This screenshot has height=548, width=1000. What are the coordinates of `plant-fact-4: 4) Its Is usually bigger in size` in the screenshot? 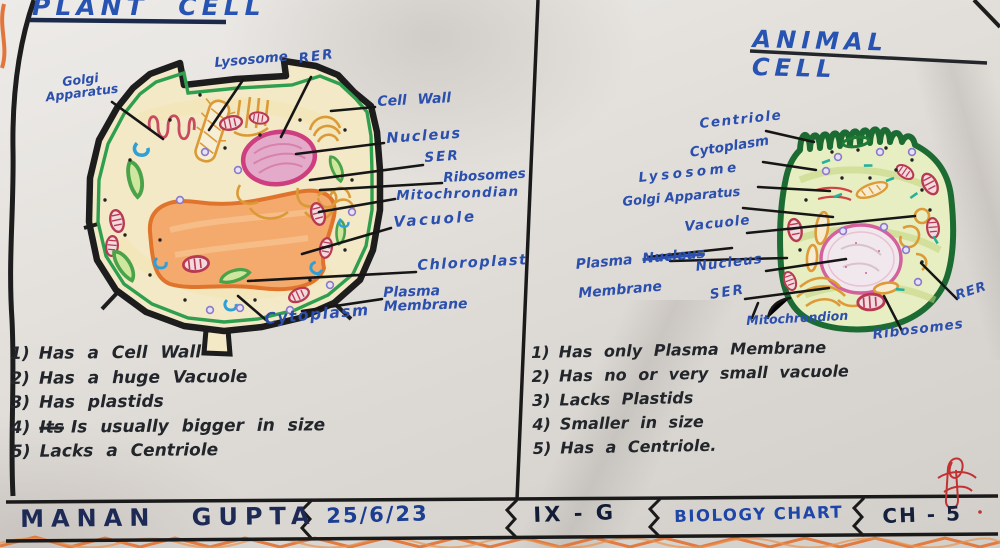 It's located at (168, 426).